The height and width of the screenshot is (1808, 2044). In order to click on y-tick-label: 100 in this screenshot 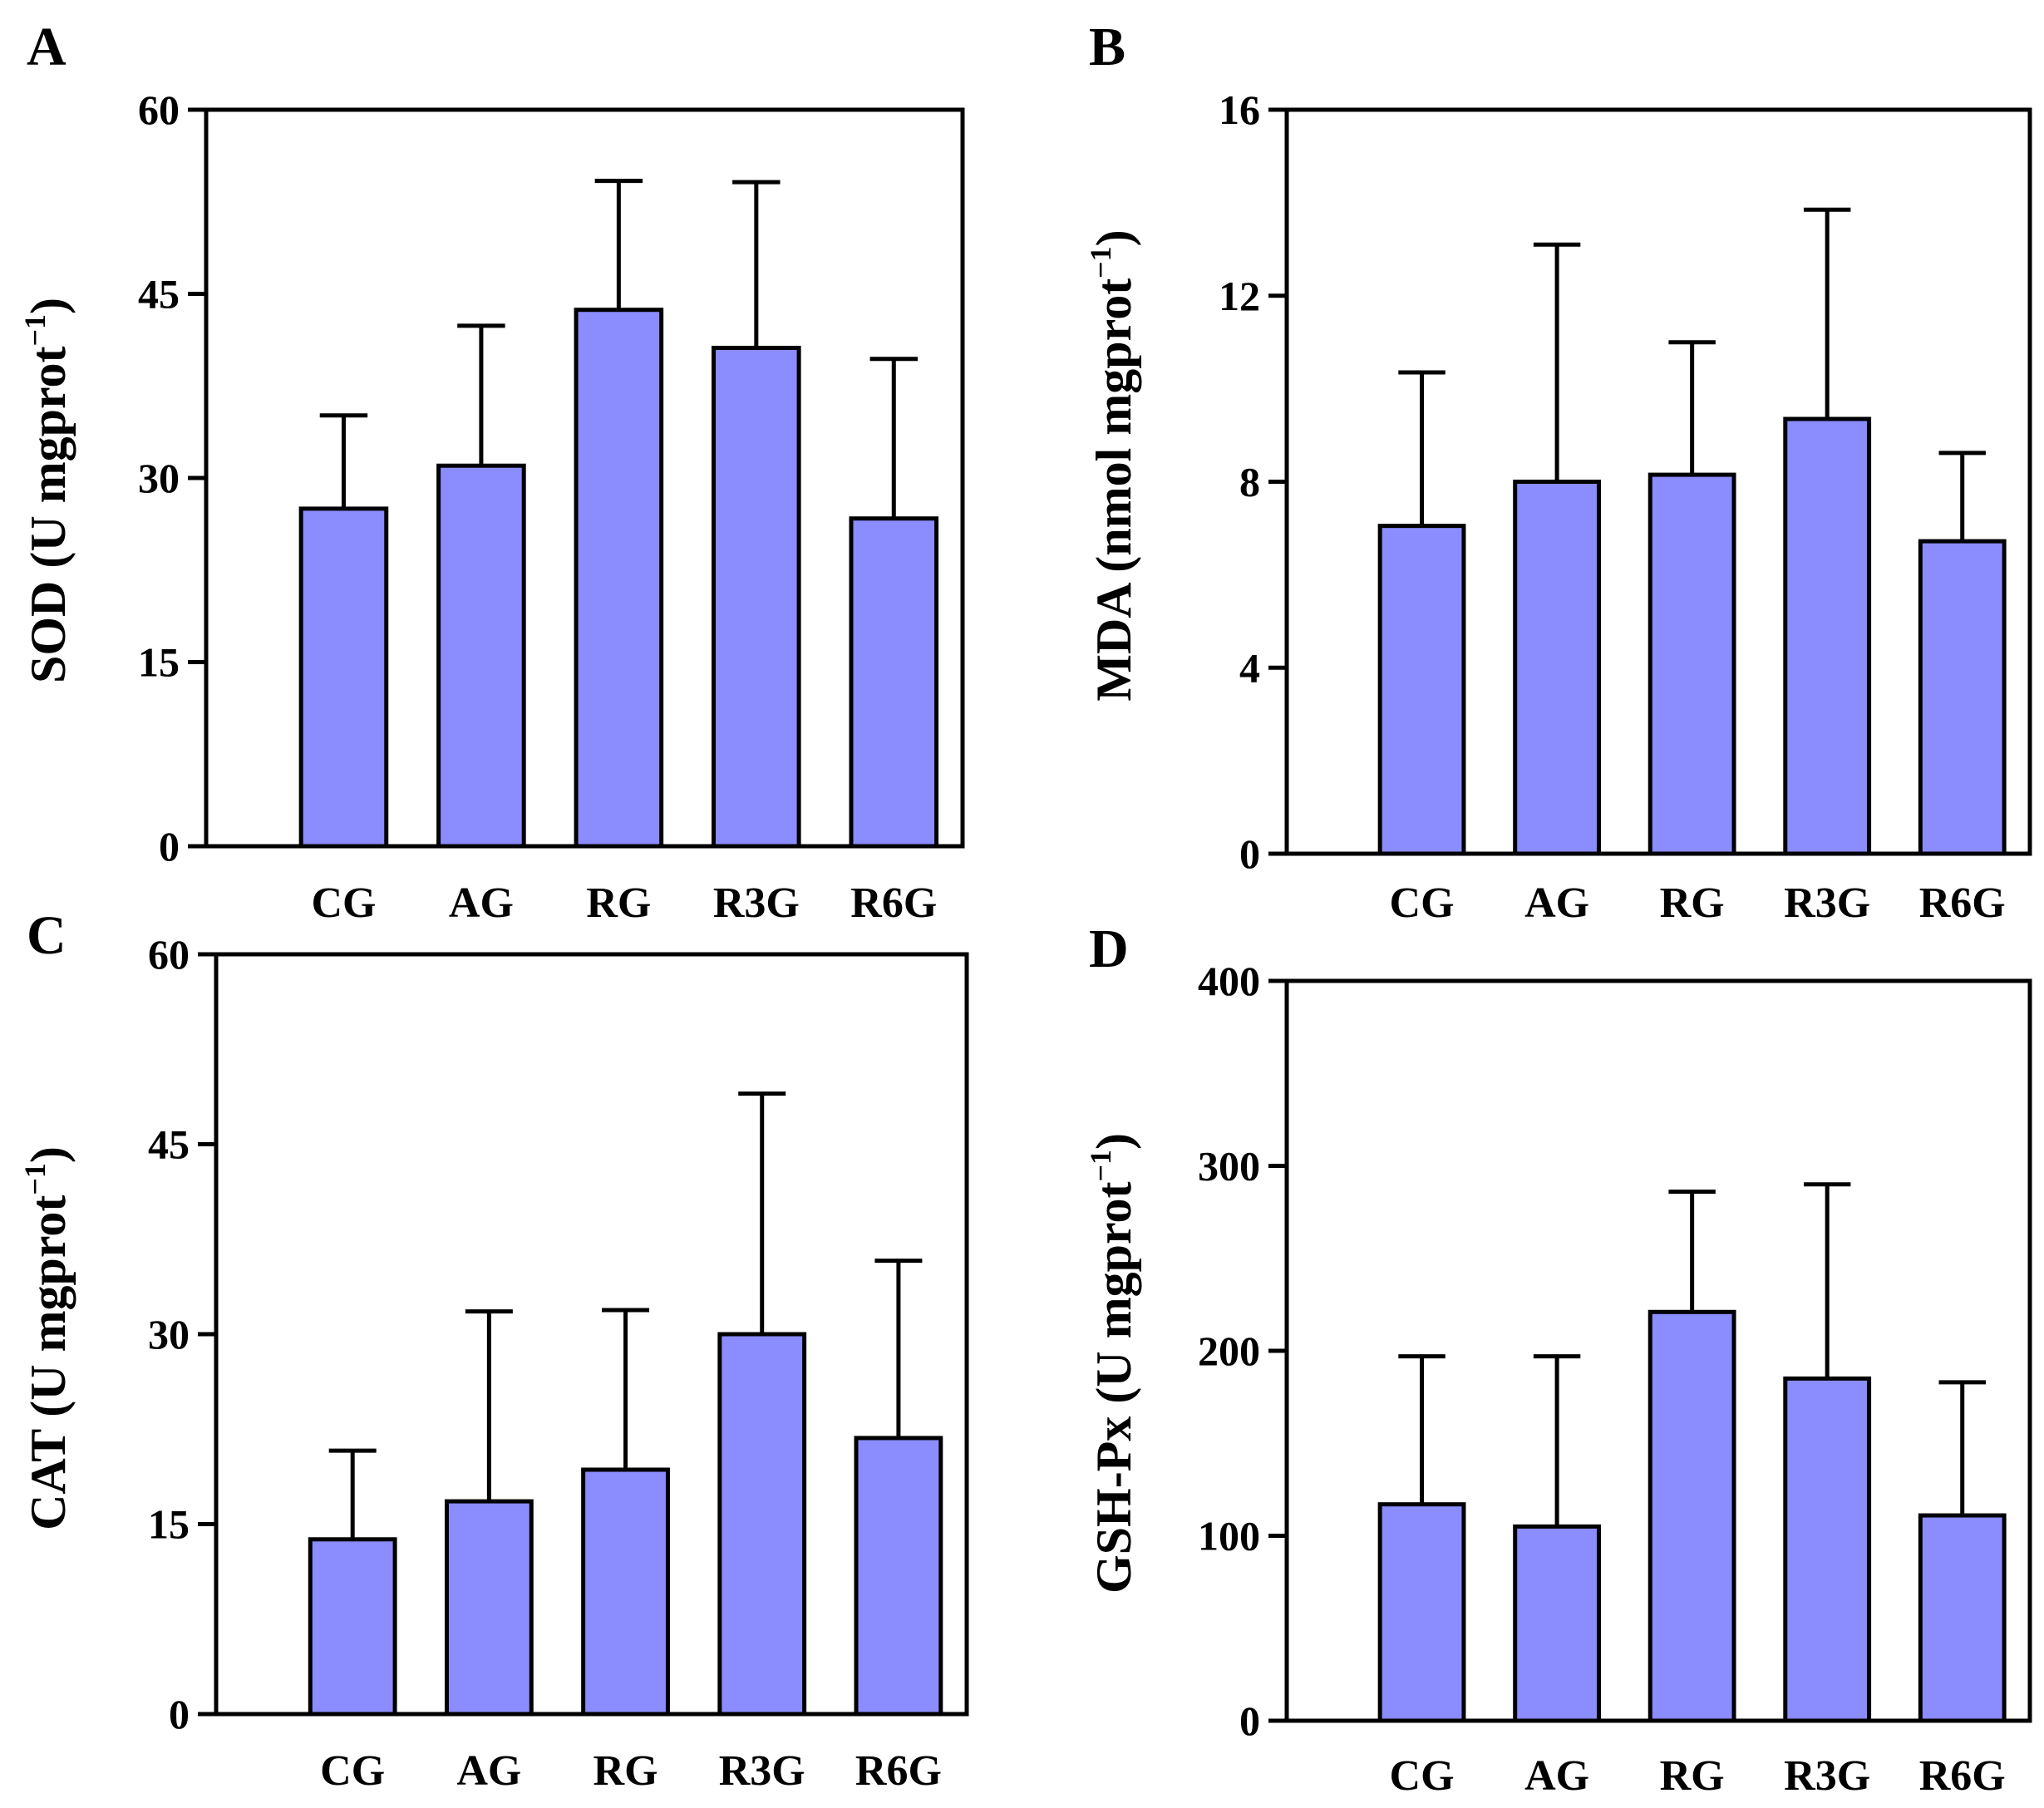, I will do `click(1229, 1536)`.